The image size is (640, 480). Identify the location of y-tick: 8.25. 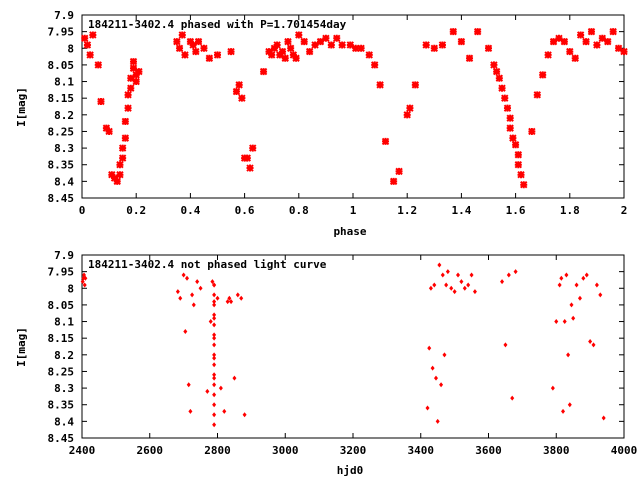
(336, 131).